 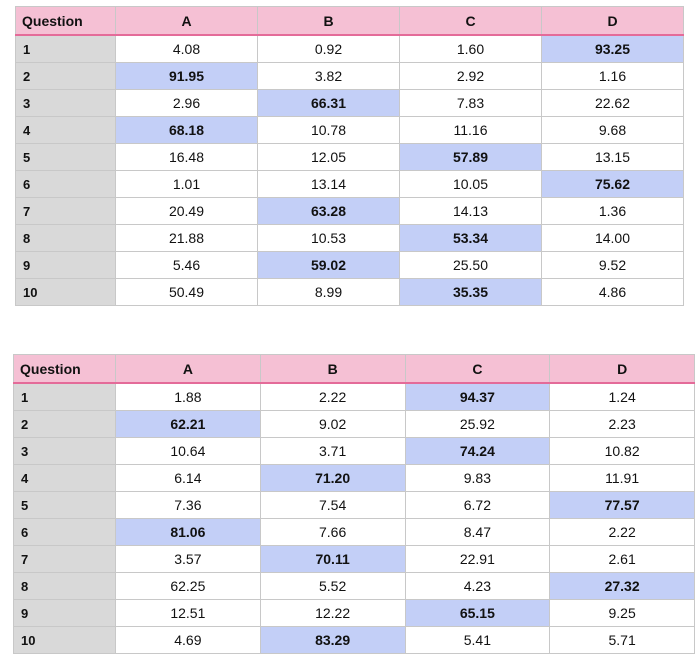 What do you see at coordinates (477, 613) in the screenshot?
I see `highlighted-value-cell: 65.15` at bounding box center [477, 613].